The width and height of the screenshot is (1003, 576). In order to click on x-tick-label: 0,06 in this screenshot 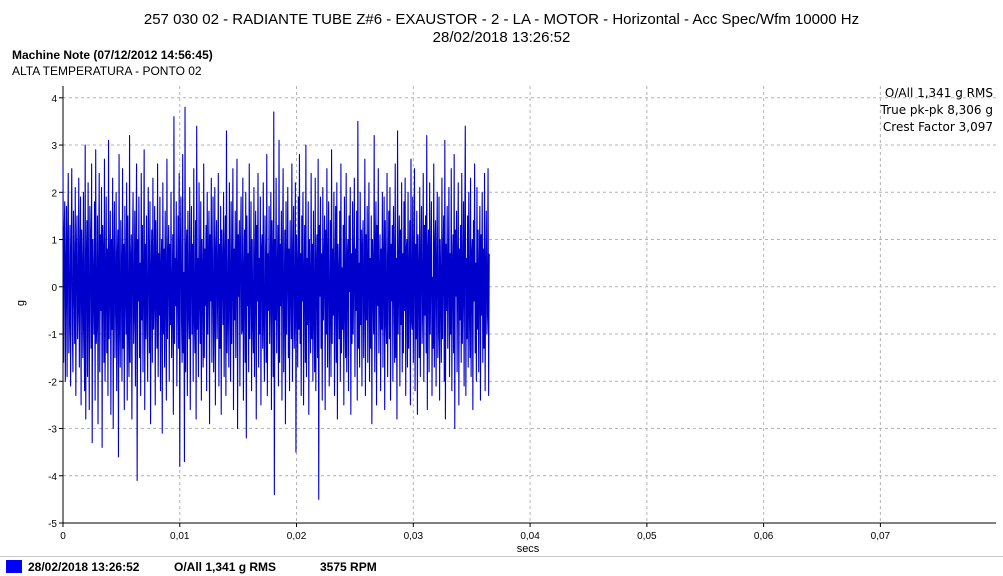, I will do `click(764, 536)`.